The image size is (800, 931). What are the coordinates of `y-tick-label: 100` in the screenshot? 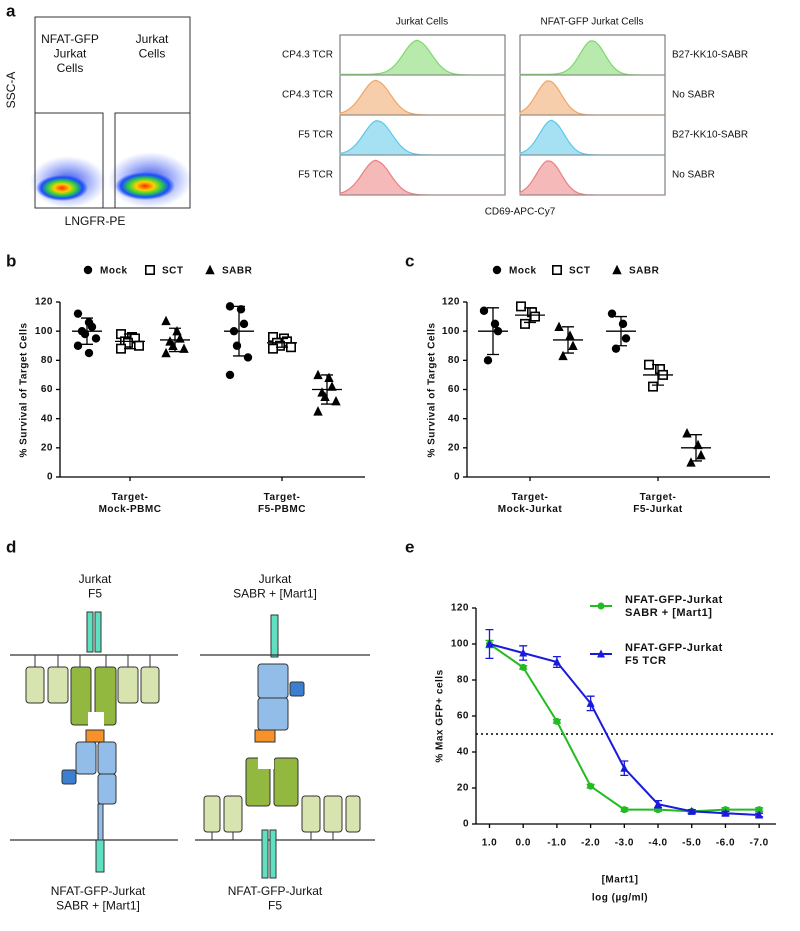 It's located at (460, 644).